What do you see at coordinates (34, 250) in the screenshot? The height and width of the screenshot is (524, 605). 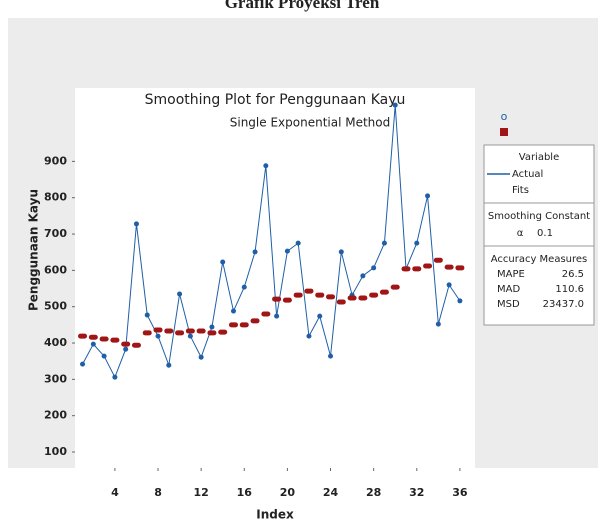 I see `y-axis-label: Penggunaan Kayu` at bounding box center [34, 250].